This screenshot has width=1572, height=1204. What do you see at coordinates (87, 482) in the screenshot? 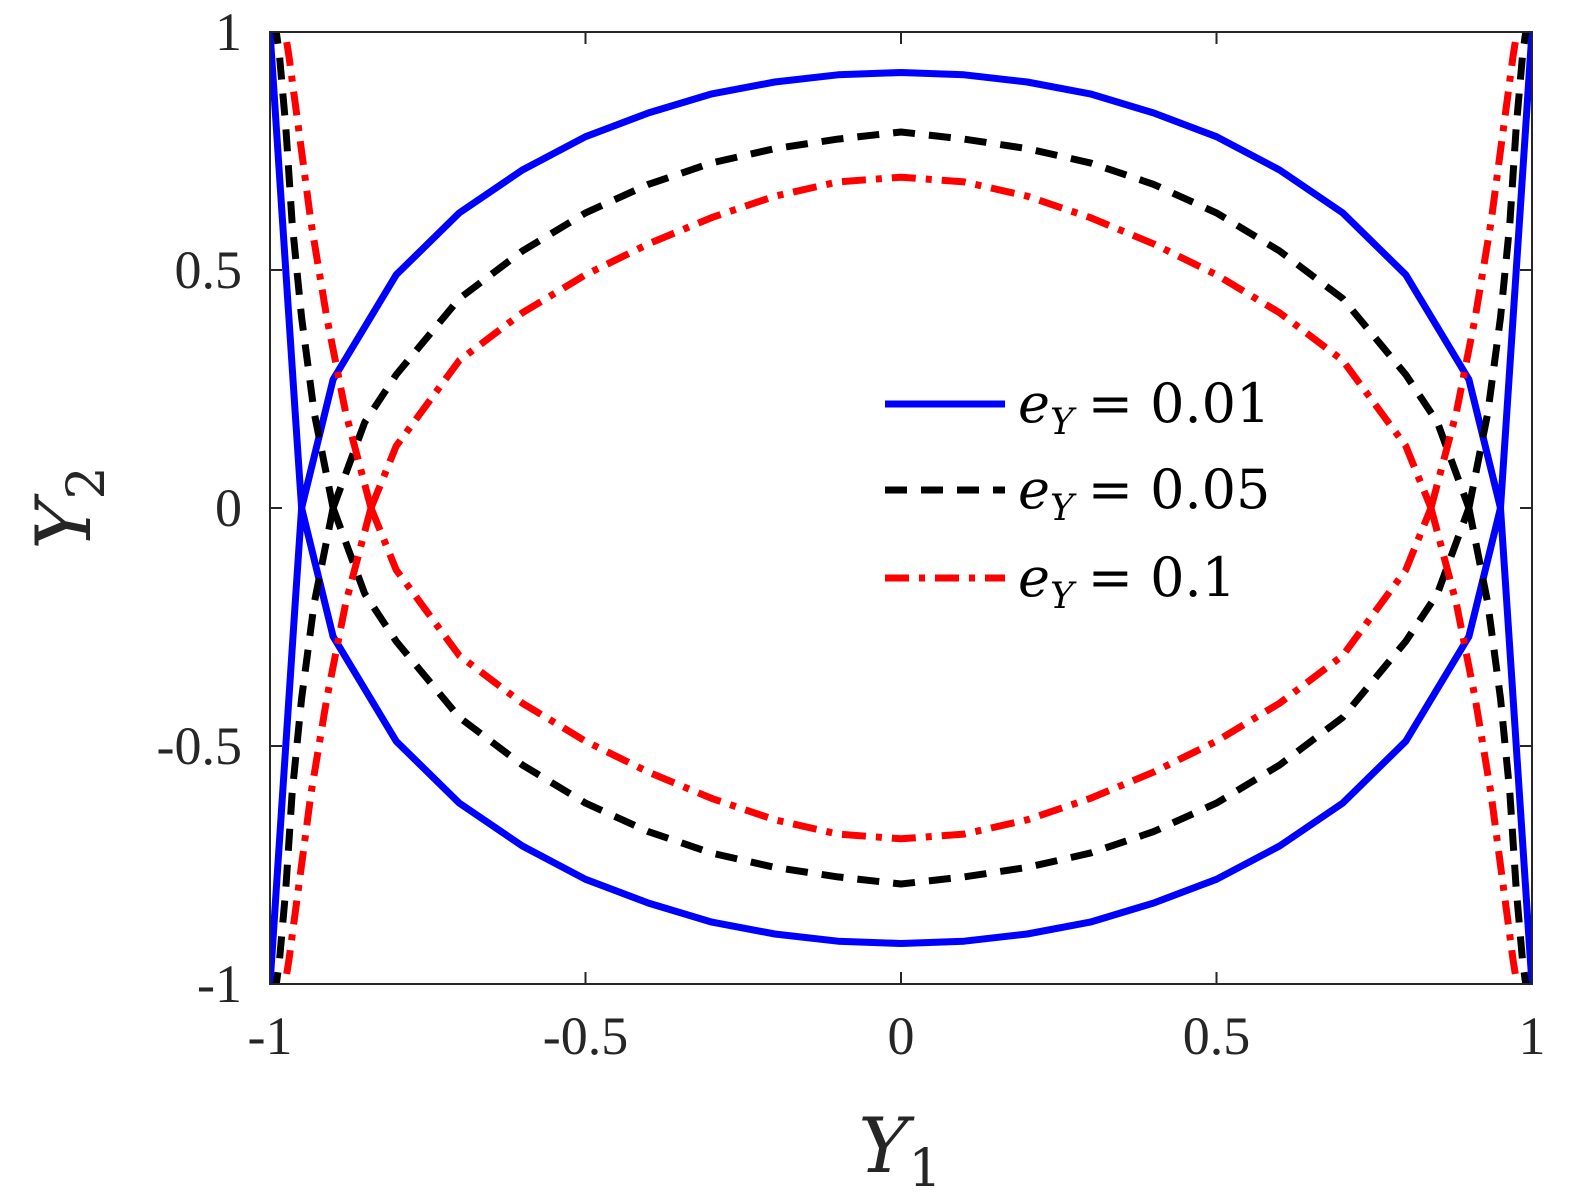
I see `y-axis-label-sub: 2` at bounding box center [87, 482].